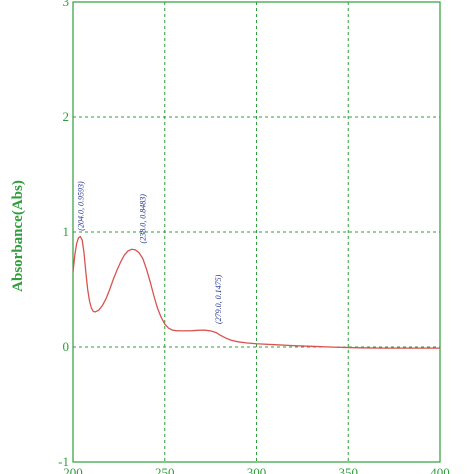  Describe the element at coordinates (349, 469) in the screenshot. I see `x-tick-label: 350` at that location.